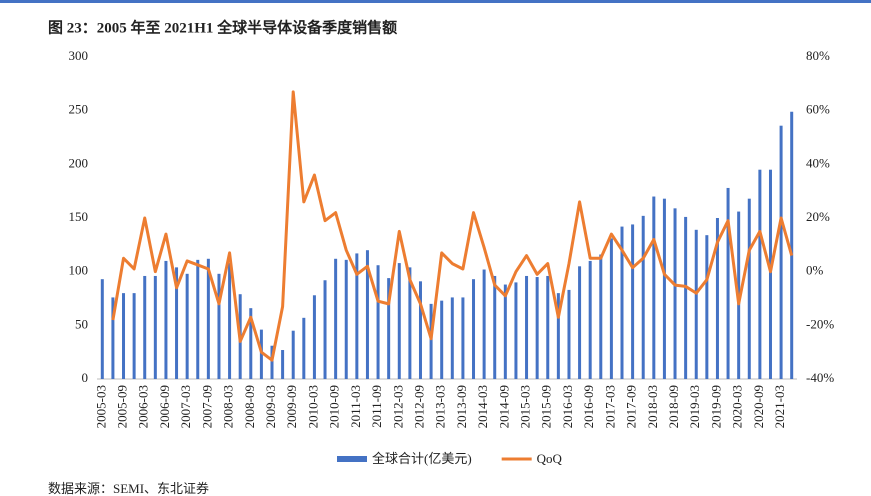  Describe the element at coordinates (818, 162) in the screenshot. I see `y2-tick-label: 40%` at that location.